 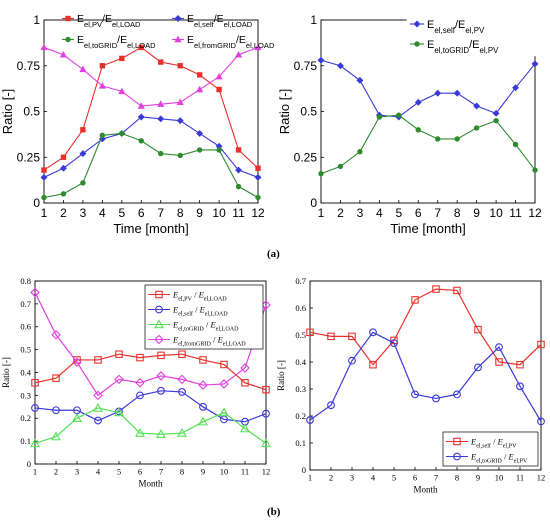 What do you see at coordinates (274, 512) in the screenshot?
I see `caption-b: (b)` at bounding box center [274, 512].